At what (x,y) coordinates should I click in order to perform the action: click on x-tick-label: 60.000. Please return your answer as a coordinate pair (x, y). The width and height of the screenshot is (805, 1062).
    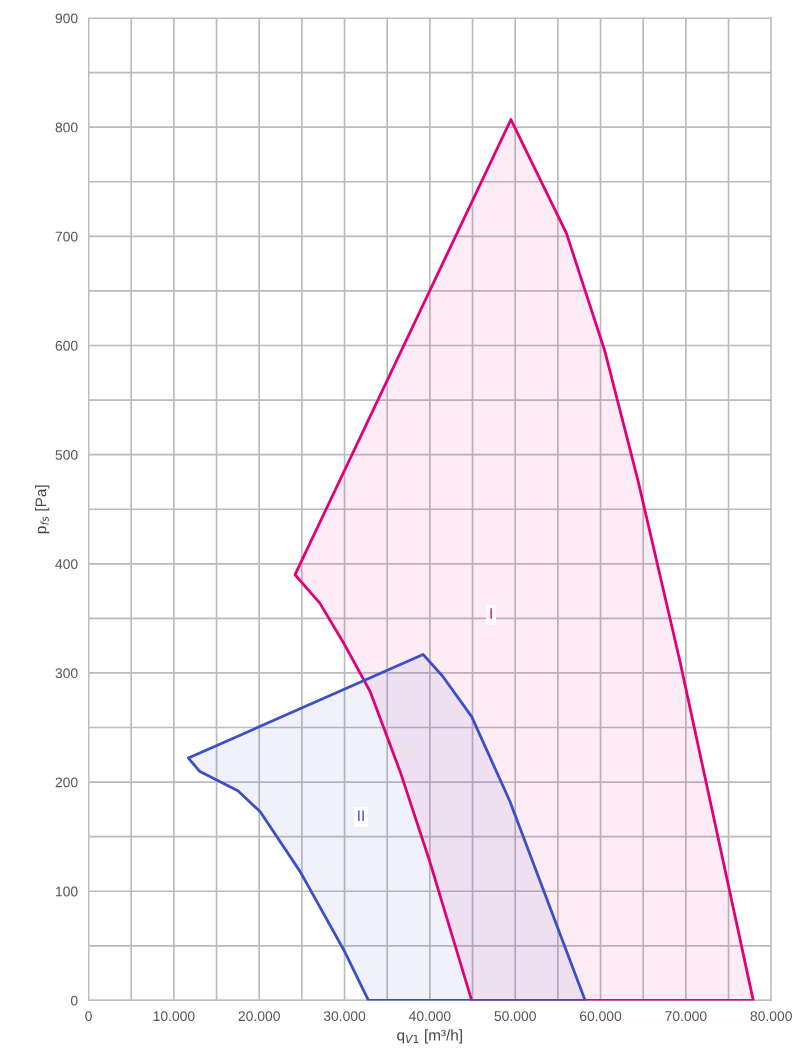
    Looking at the image, I should click on (601, 1016).